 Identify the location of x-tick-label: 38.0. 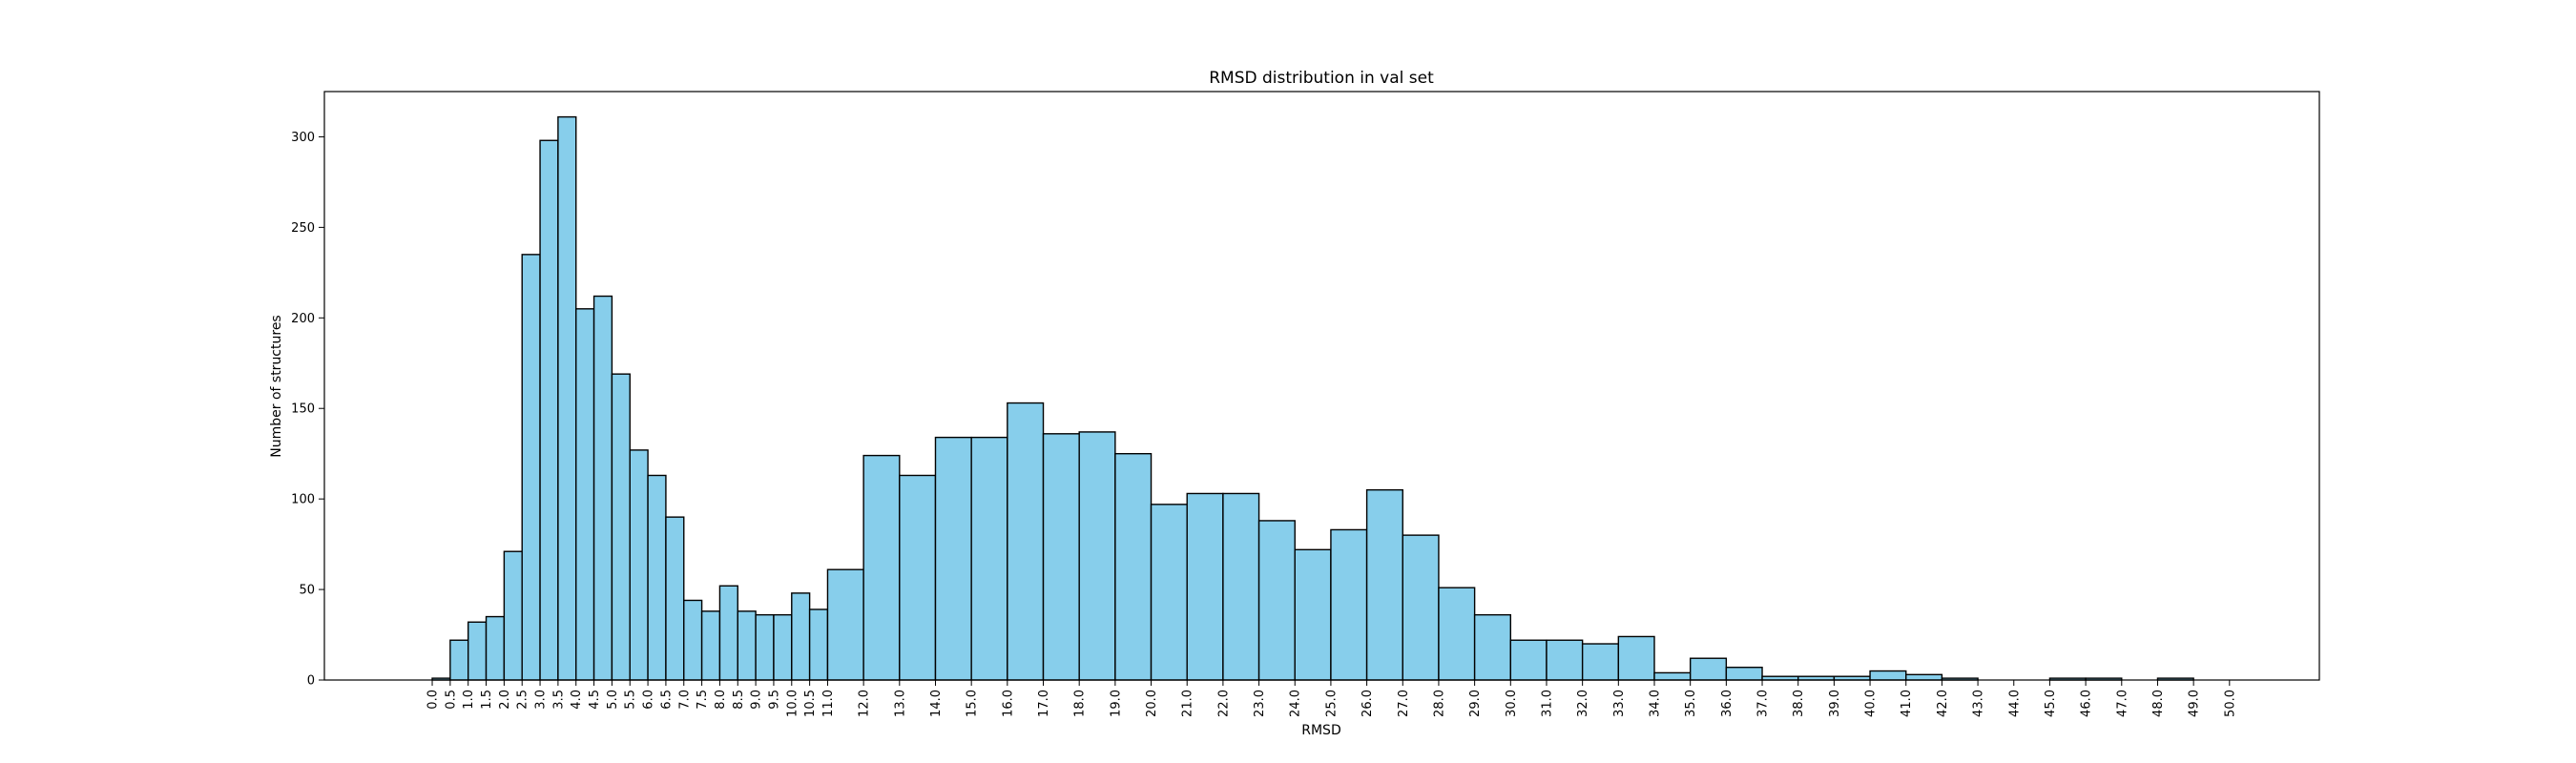
(1799, 703).